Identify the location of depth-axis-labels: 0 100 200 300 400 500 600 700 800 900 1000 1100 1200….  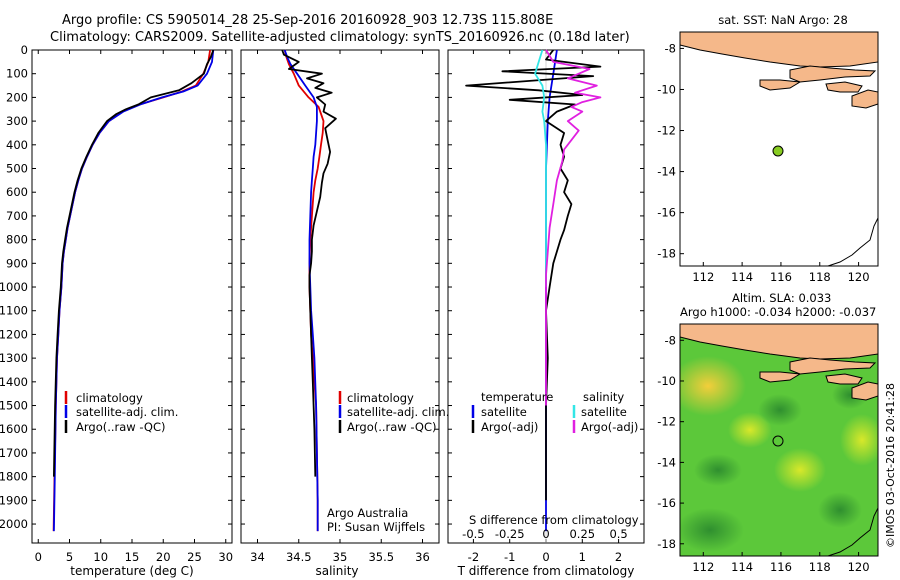
(14, 287).